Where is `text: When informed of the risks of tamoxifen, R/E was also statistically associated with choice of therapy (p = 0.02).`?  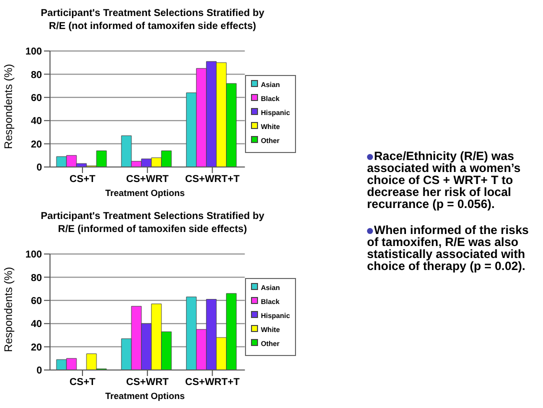 text: When informed of the risks of tamoxifen, R/E was also statistically associated with choice of therapy (p = 0.02). is located at coordinates (448, 248).